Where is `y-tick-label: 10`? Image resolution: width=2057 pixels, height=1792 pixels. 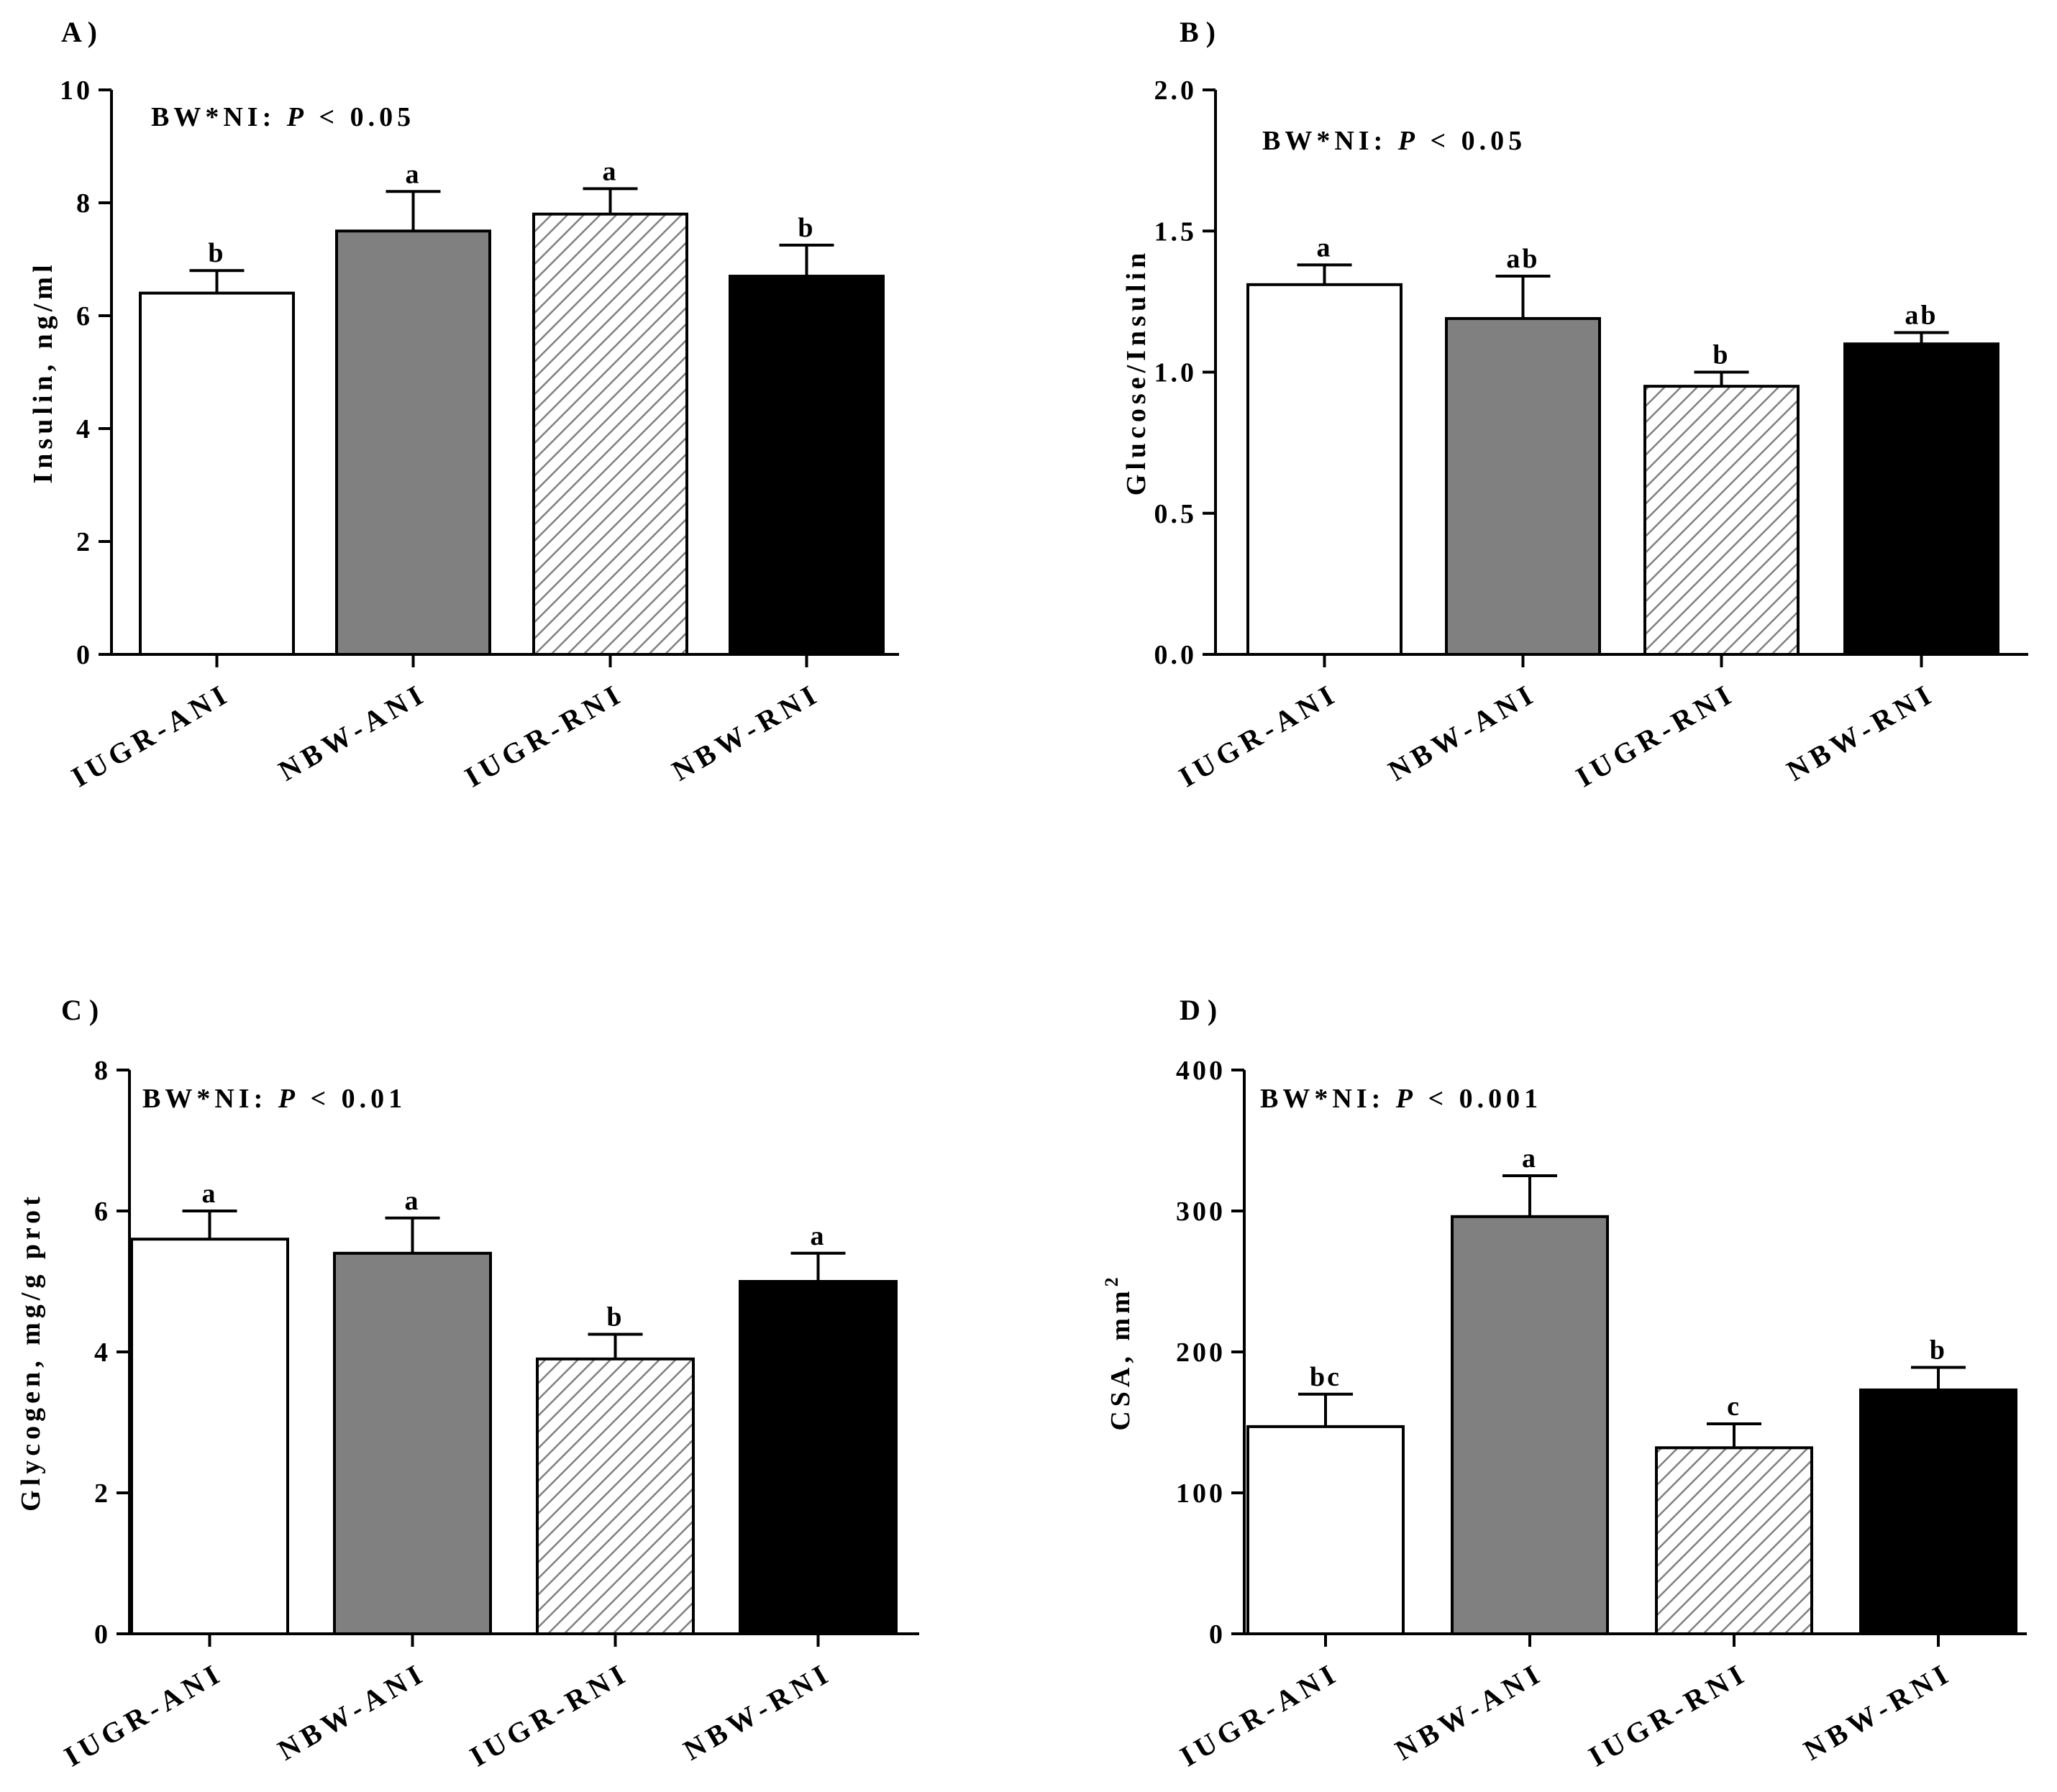 y-tick-label: 10 is located at coordinates (76, 91).